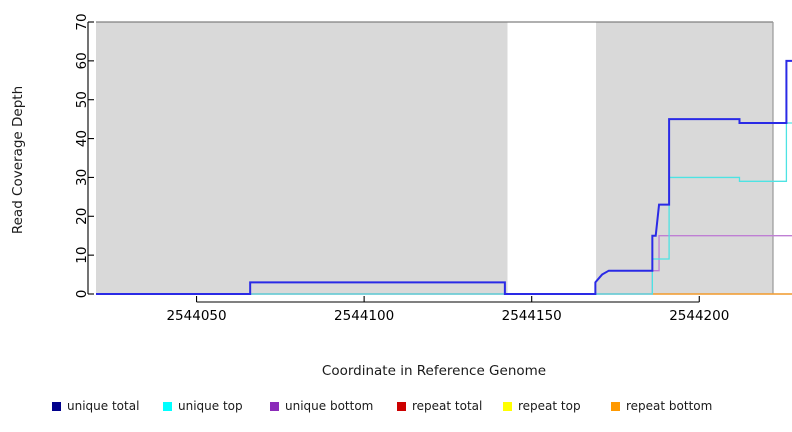 The height and width of the screenshot is (432, 792). I want to click on legend-swatch-unique-top, so click(167, 406).